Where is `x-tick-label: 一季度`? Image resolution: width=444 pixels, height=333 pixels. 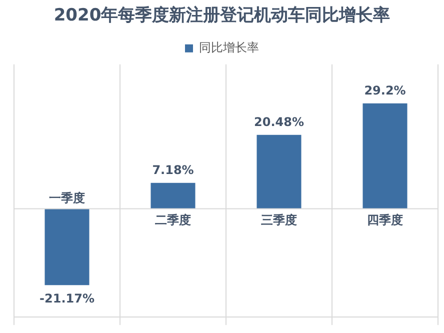 x-tick-label: 一季度 is located at coordinates (67, 197).